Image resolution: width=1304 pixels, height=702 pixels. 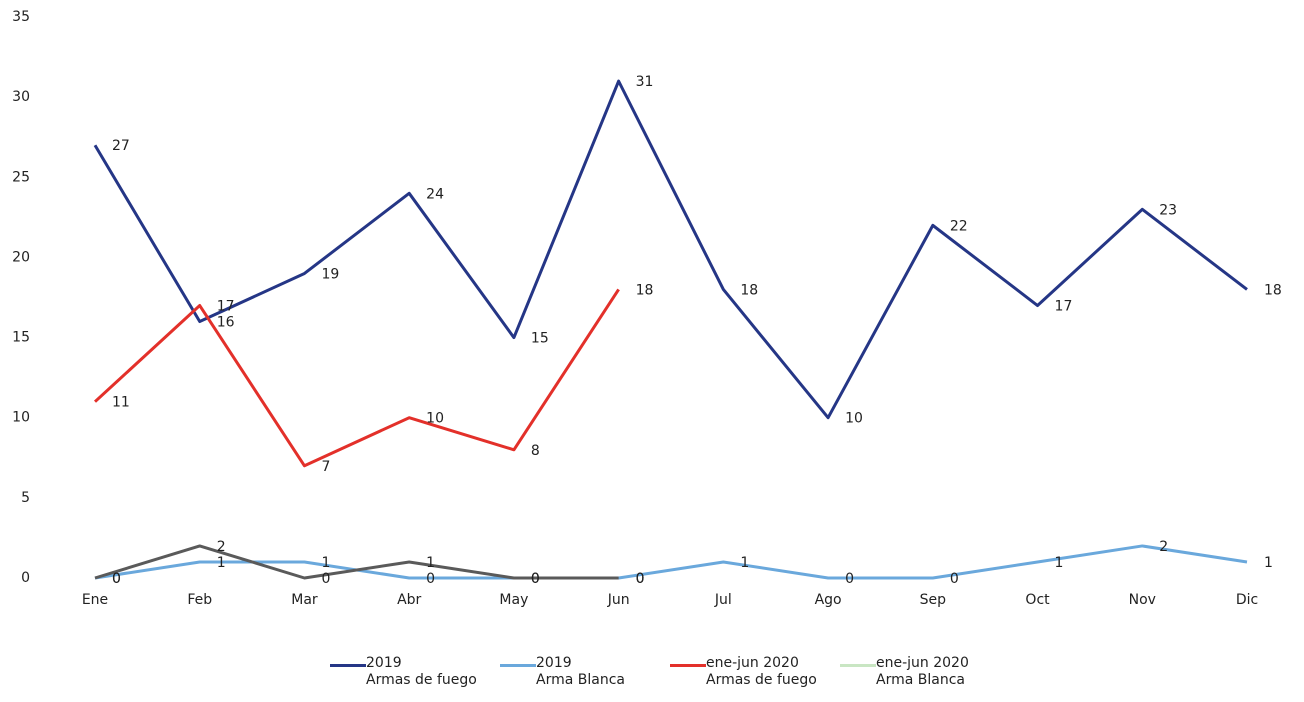 What do you see at coordinates (1168, 210) in the screenshot?
I see `data-label: 23` at bounding box center [1168, 210].